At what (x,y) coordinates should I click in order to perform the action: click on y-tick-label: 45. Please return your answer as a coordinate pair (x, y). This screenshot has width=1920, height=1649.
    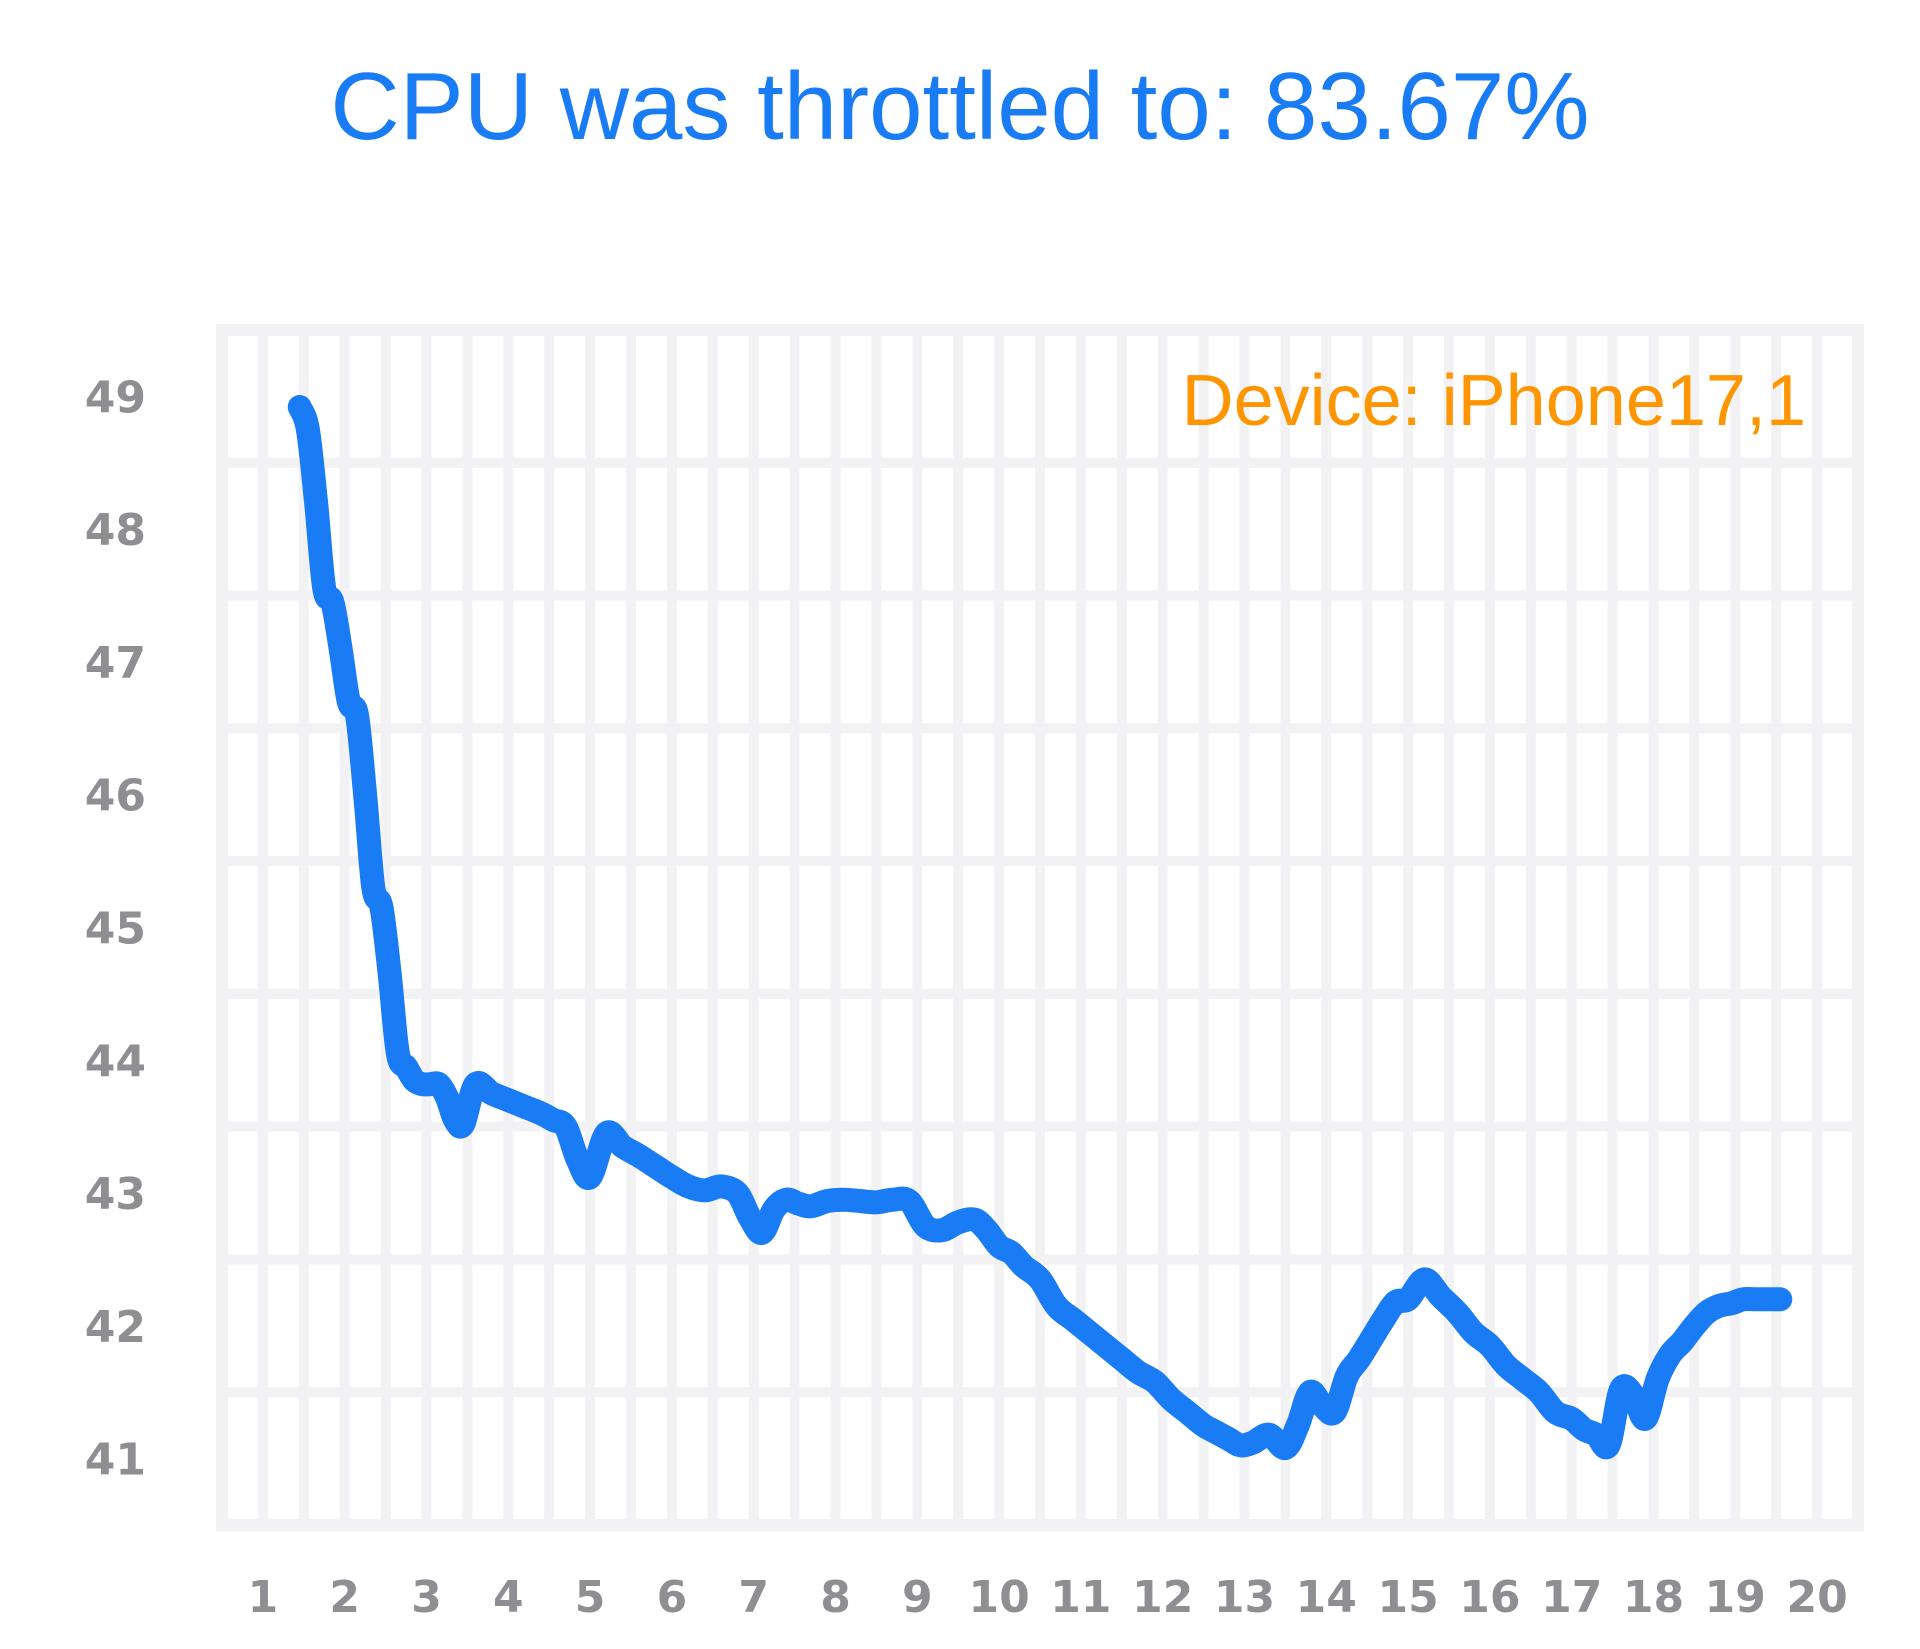
    Looking at the image, I should click on (115, 929).